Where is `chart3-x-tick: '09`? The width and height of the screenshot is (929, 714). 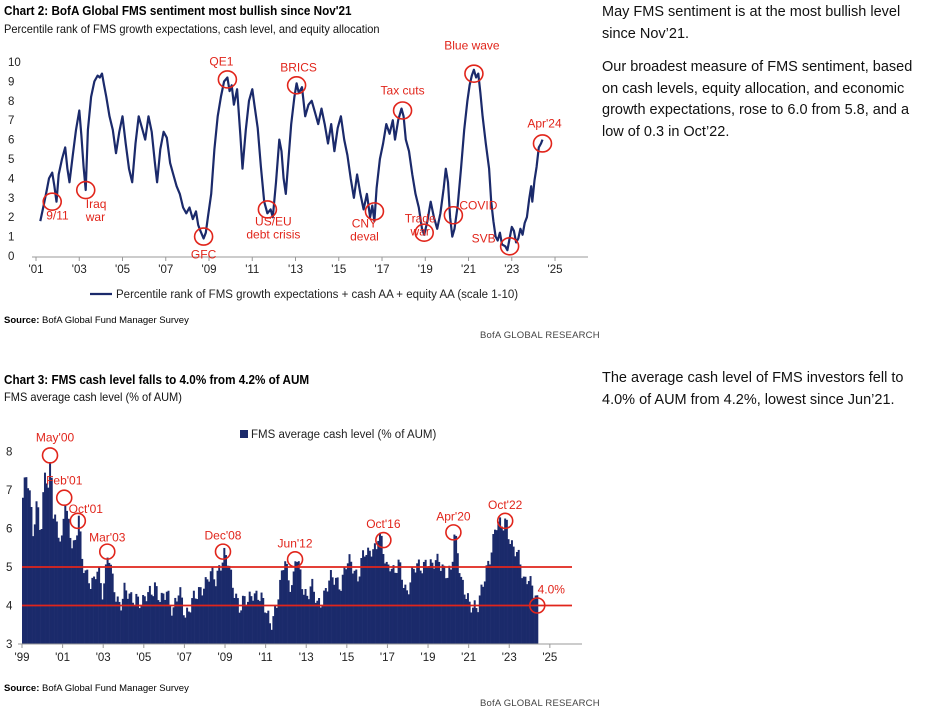
chart3-x-tick: '09 is located at coordinates (225, 658).